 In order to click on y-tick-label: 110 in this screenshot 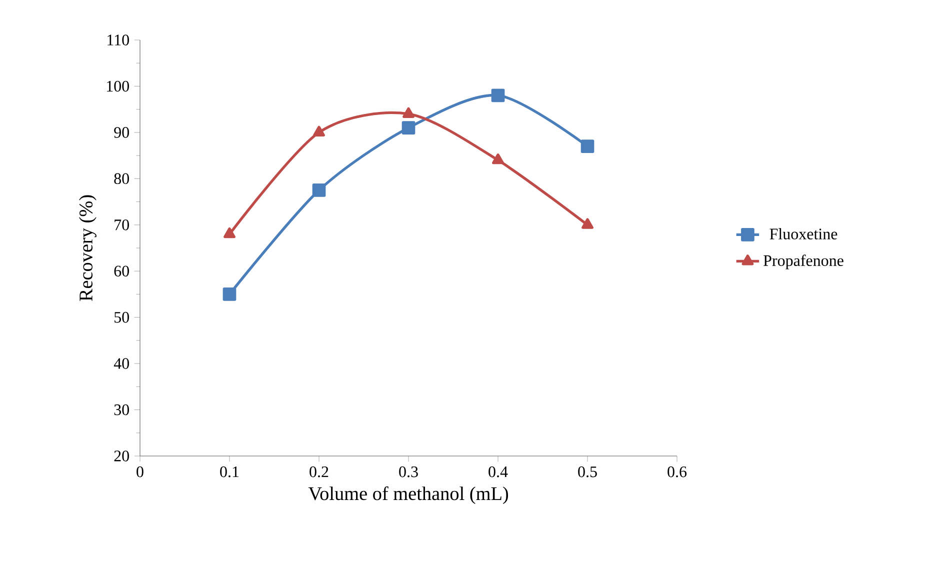, I will do `click(118, 40)`.